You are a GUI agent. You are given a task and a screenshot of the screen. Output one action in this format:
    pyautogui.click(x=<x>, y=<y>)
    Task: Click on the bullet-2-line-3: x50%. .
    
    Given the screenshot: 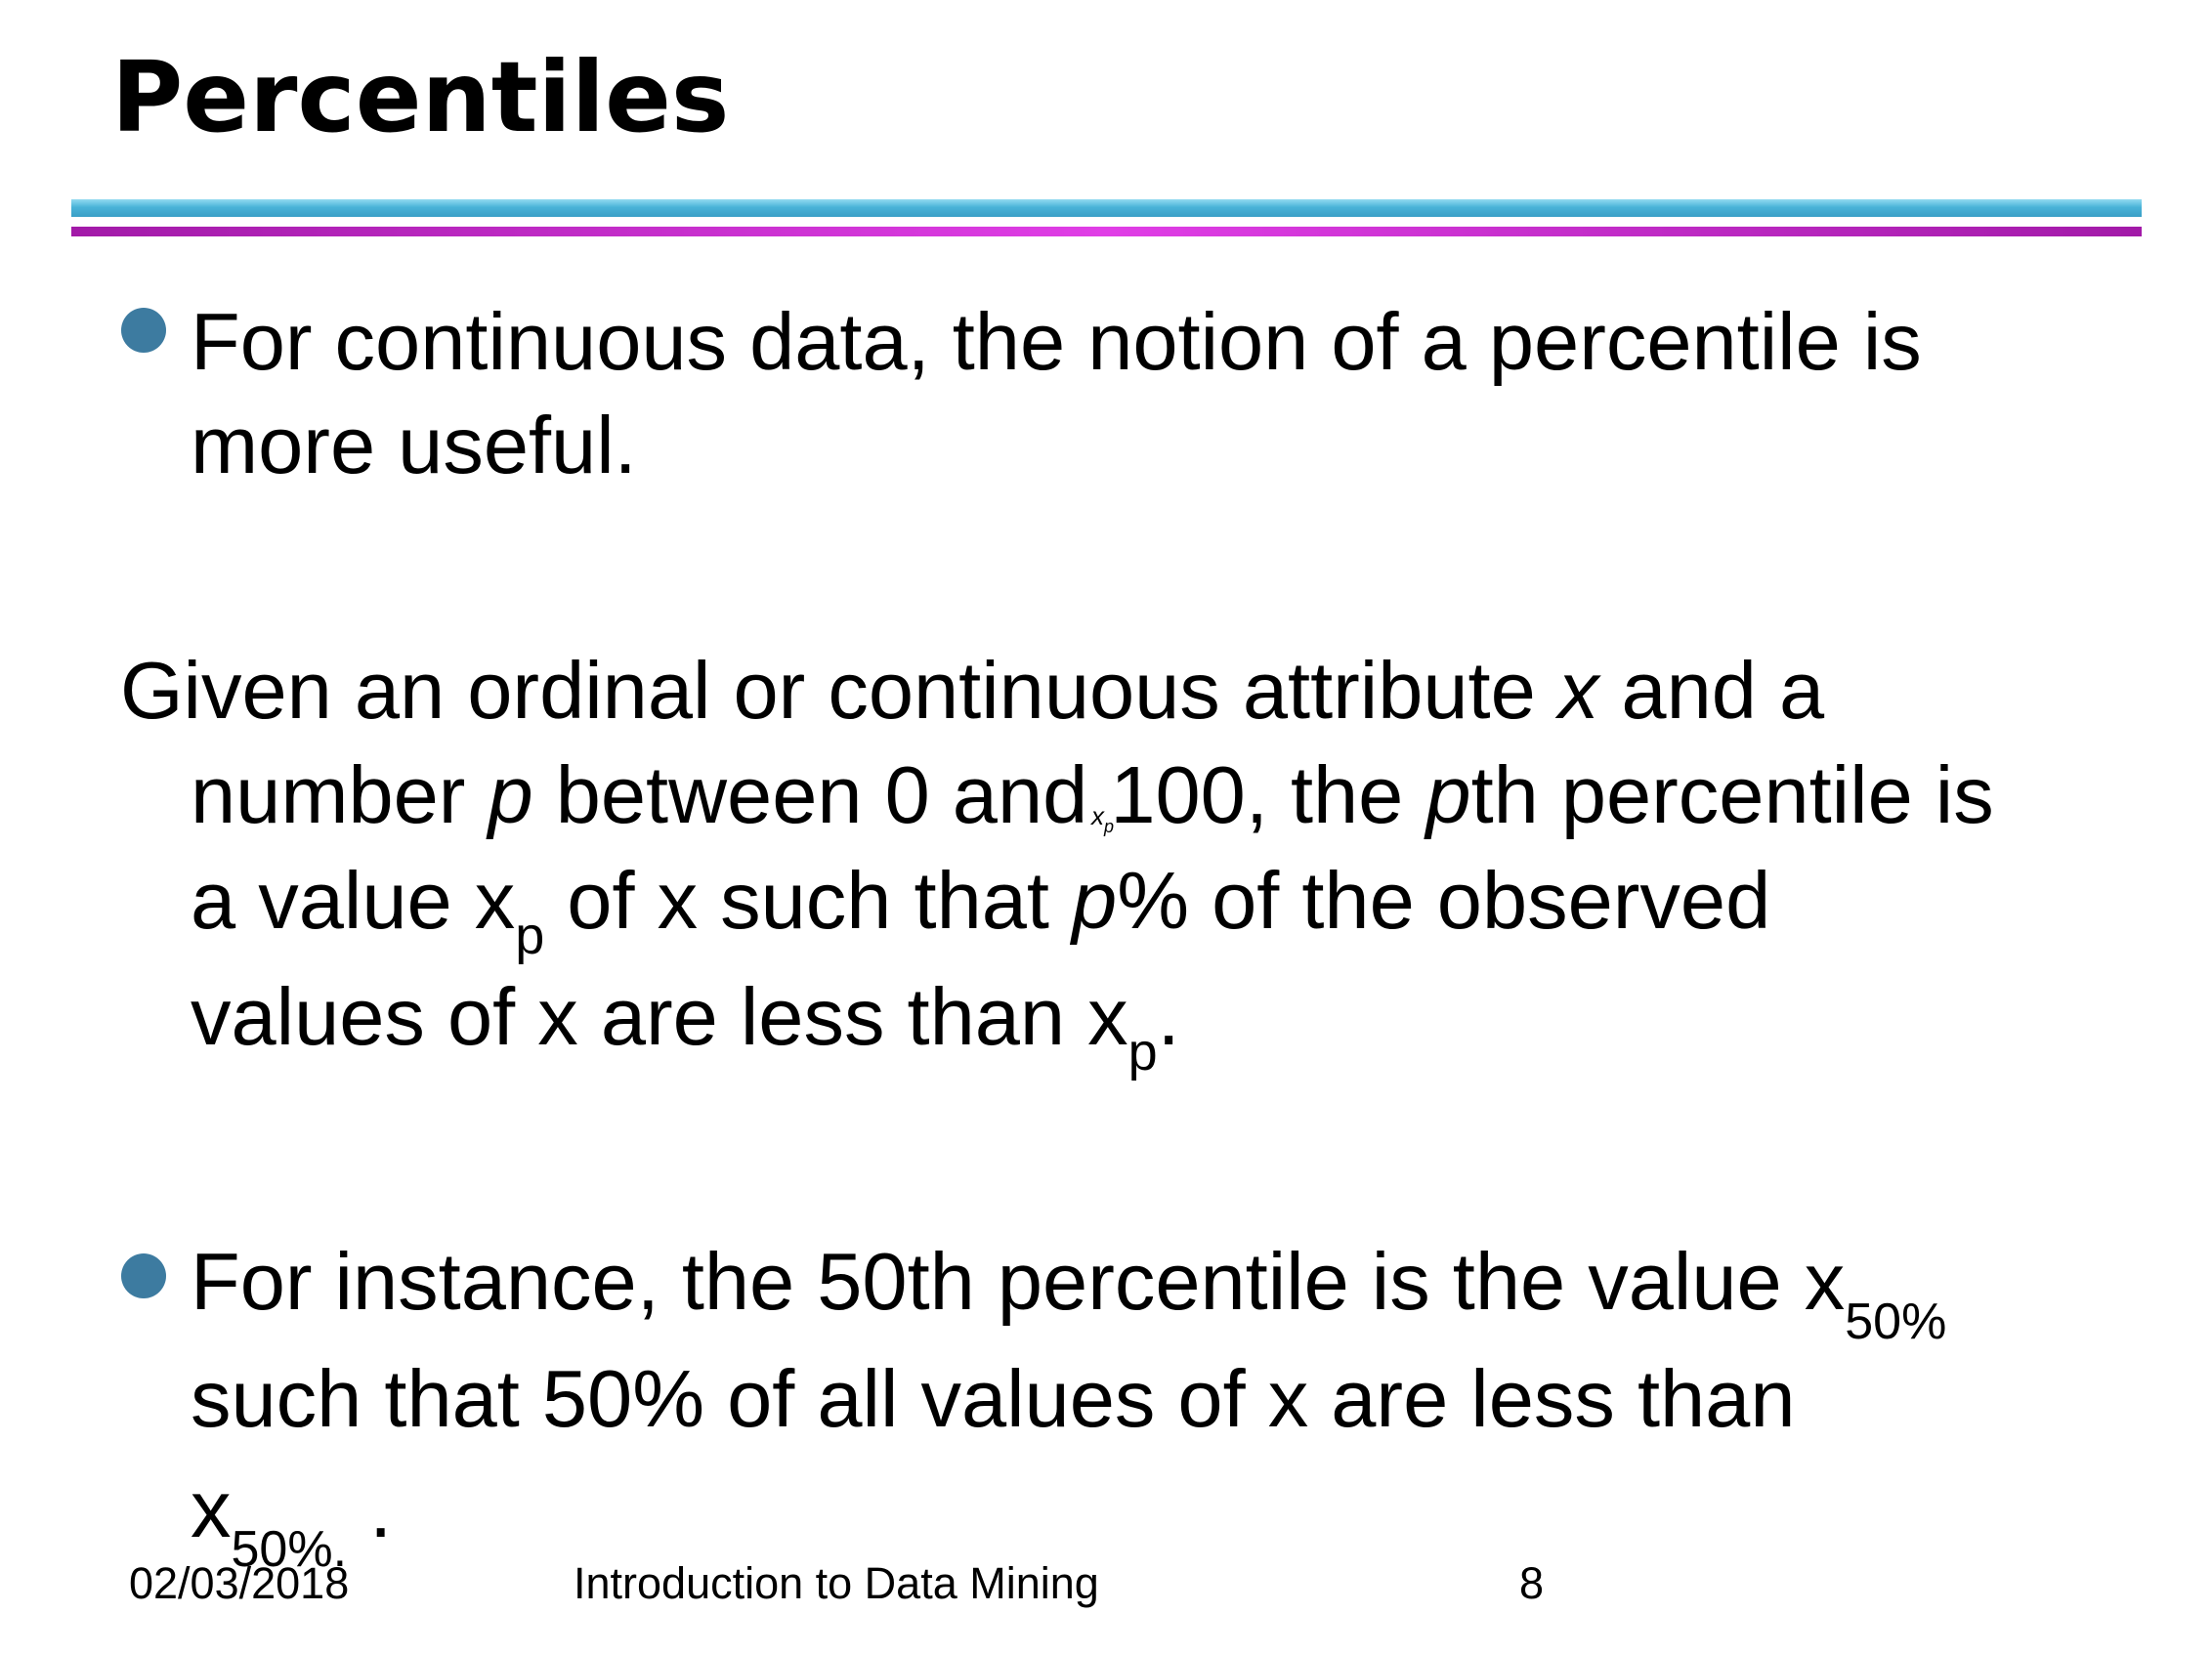 What is the action you would take?
    pyautogui.click(x=292, y=1521)
    